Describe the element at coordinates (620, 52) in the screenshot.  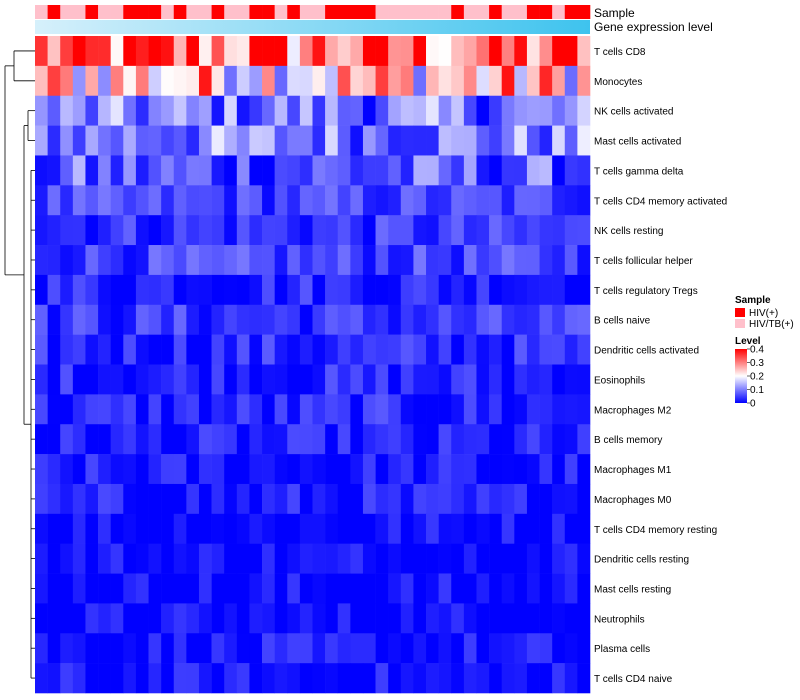
I see `row-label: T cells CD8` at that location.